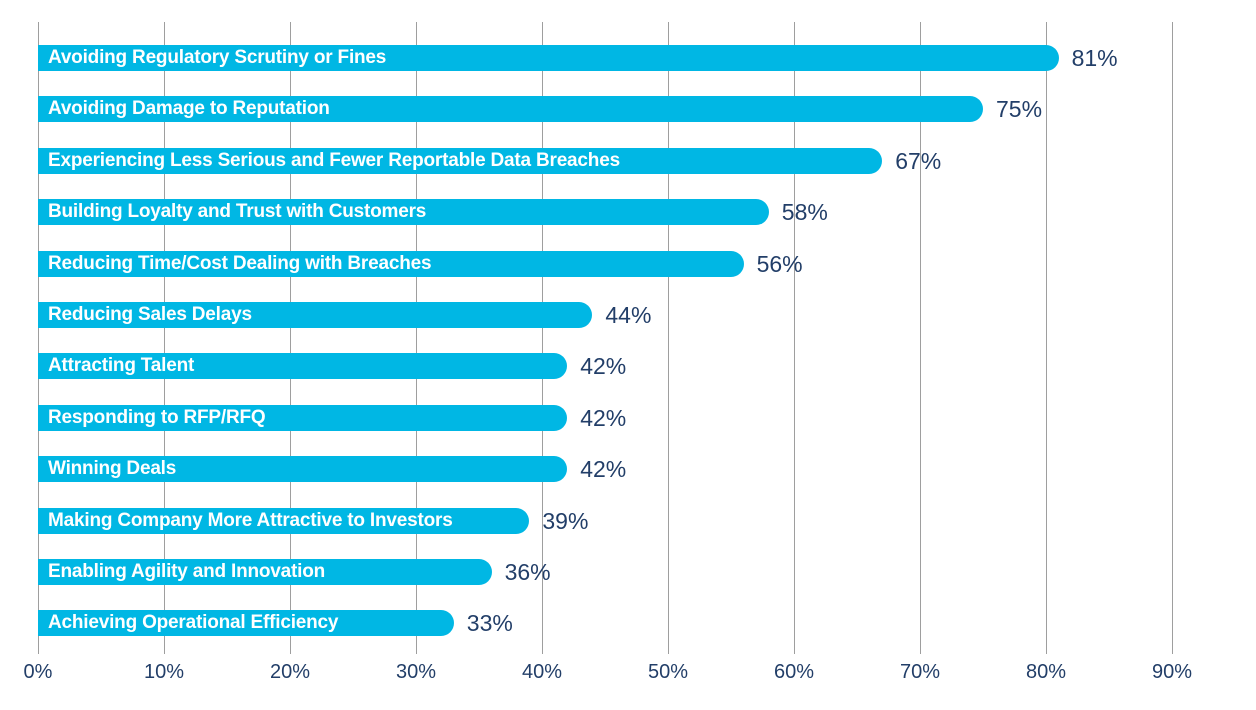  I want to click on x-axis-tick-label: 40%, so click(542, 672).